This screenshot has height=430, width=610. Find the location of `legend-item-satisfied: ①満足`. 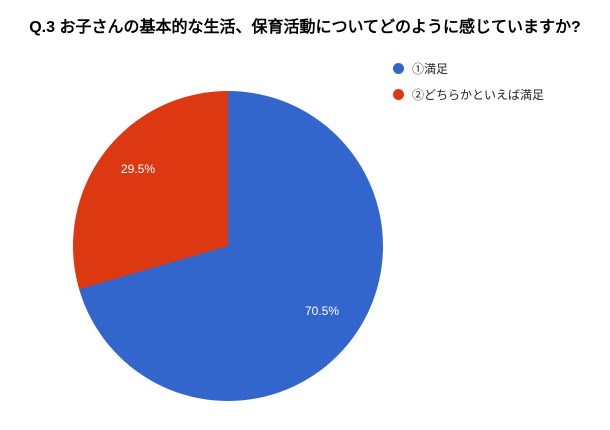

legend-item-satisfied: ①満足 is located at coordinates (468, 68).